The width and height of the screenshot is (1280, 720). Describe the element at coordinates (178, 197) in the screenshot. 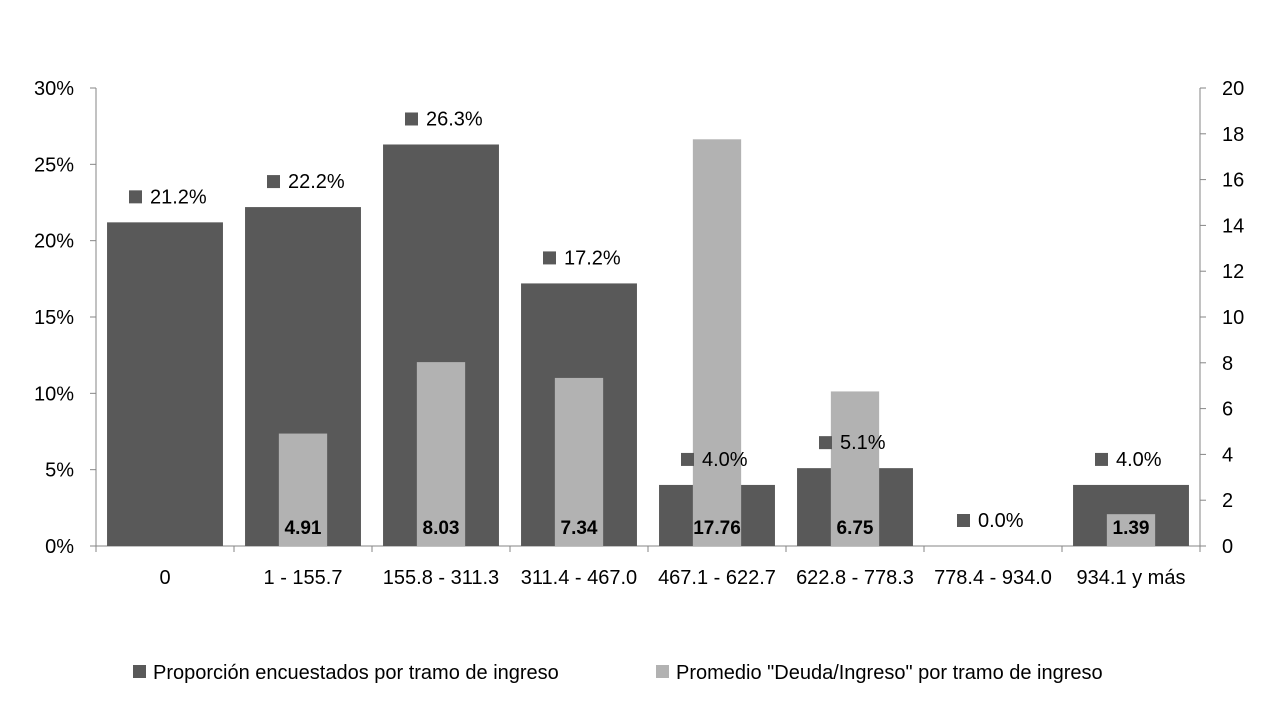

I see `primary-data-label: 21.2%` at that location.